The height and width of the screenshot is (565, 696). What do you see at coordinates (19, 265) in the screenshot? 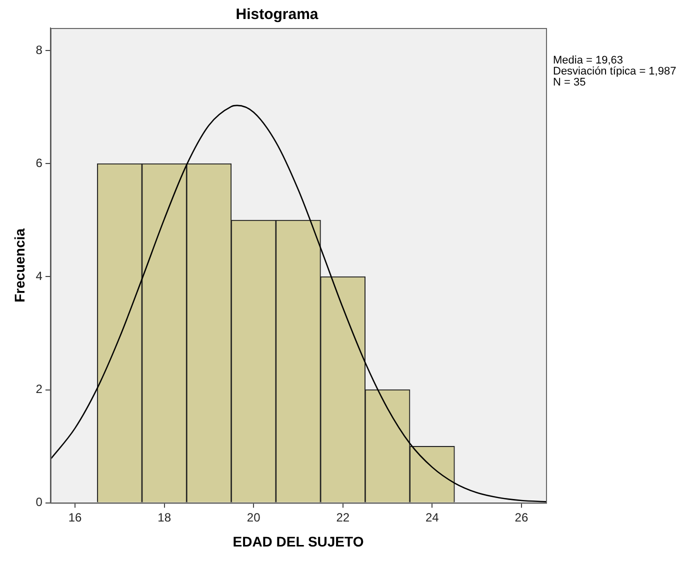
I see `y-axis-title: Frecuencia` at bounding box center [19, 265].